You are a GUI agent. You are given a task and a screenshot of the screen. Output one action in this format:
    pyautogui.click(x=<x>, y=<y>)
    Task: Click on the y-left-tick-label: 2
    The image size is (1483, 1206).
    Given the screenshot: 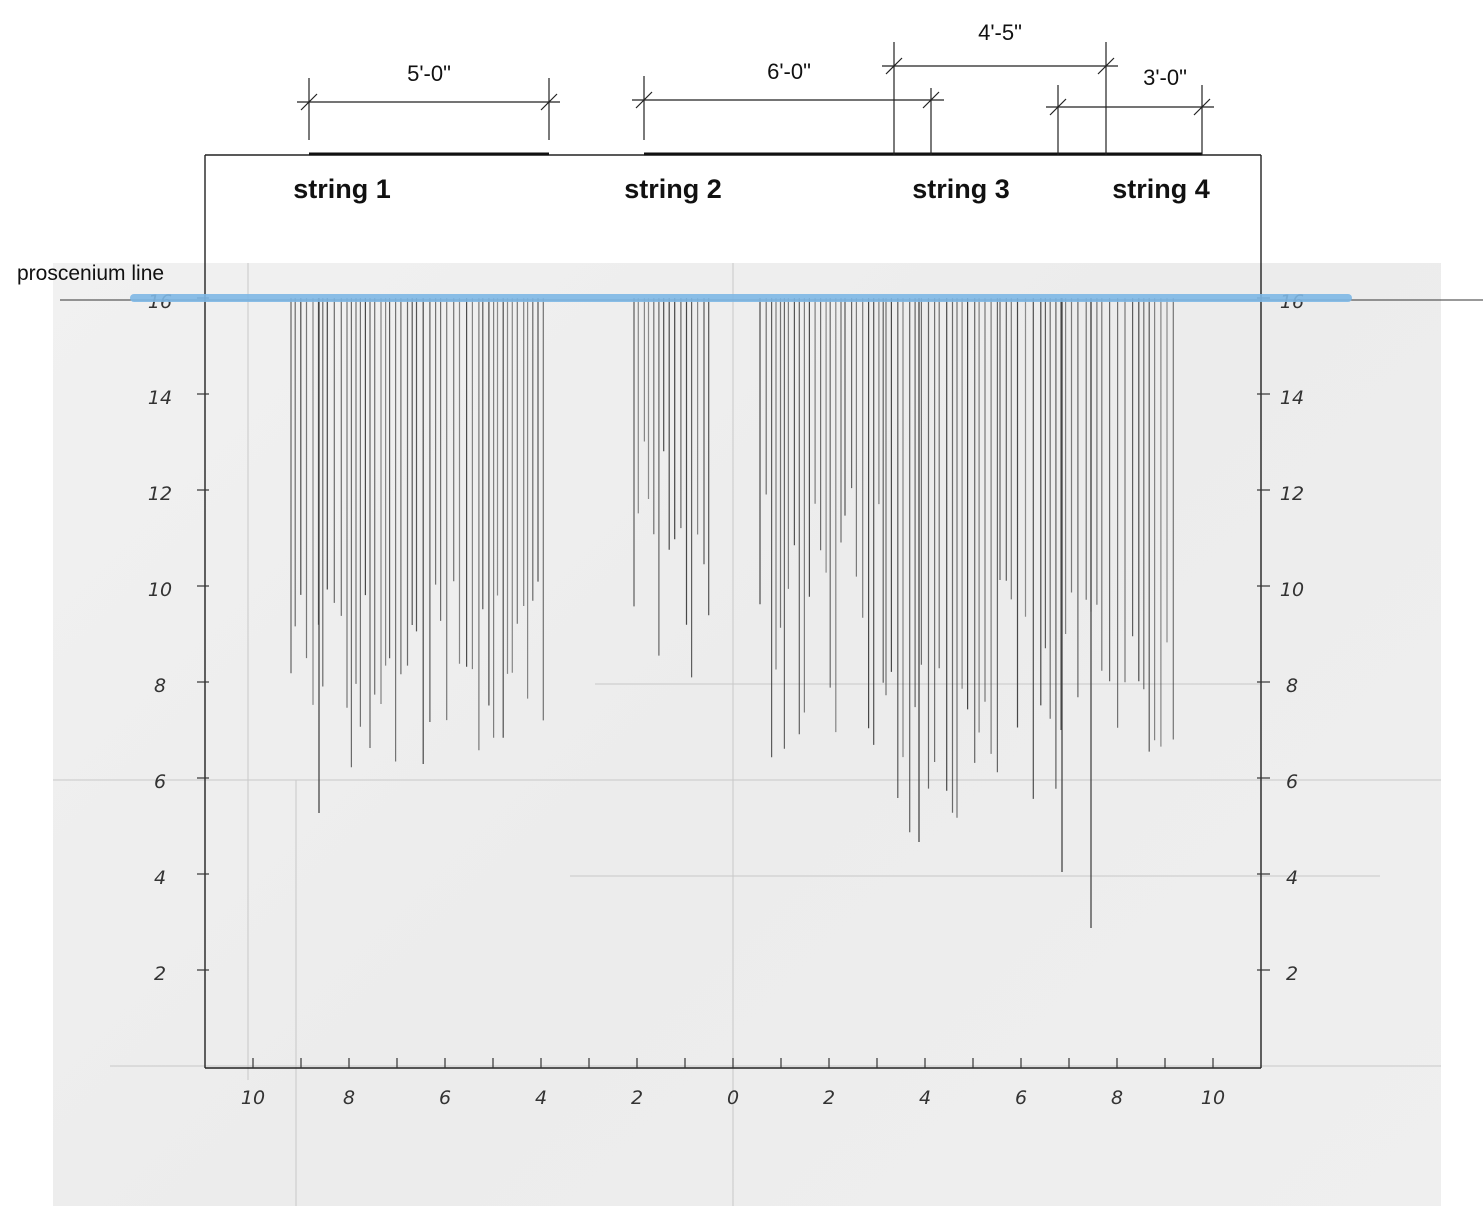 What is the action you would take?
    pyautogui.click(x=160, y=974)
    